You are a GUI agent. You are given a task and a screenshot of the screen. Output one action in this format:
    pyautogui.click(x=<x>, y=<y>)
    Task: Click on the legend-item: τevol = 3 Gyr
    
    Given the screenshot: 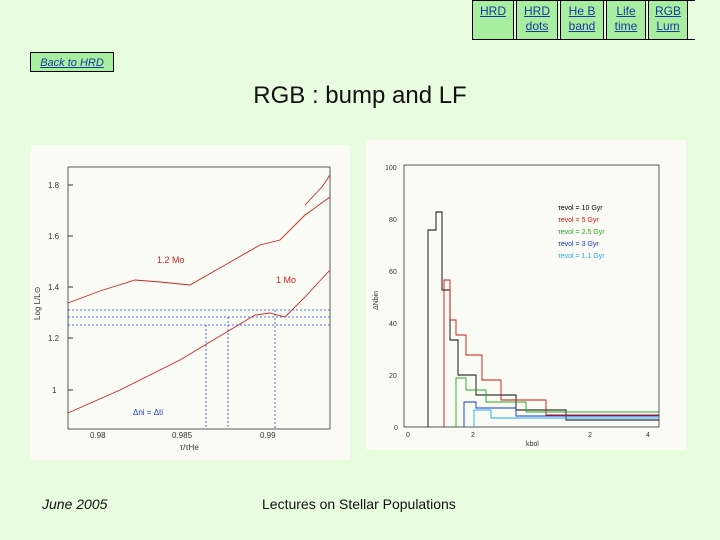 What is the action you would take?
    pyautogui.click(x=578, y=244)
    